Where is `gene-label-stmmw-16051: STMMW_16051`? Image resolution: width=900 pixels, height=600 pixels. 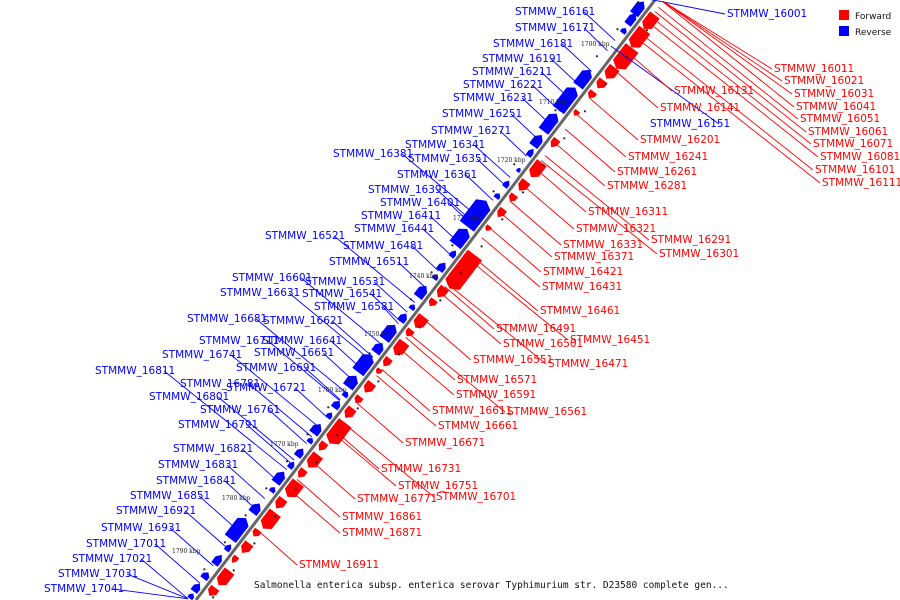 gene-label-stmmw-16051: STMMW_16051 is located at coordinates (840, 119).